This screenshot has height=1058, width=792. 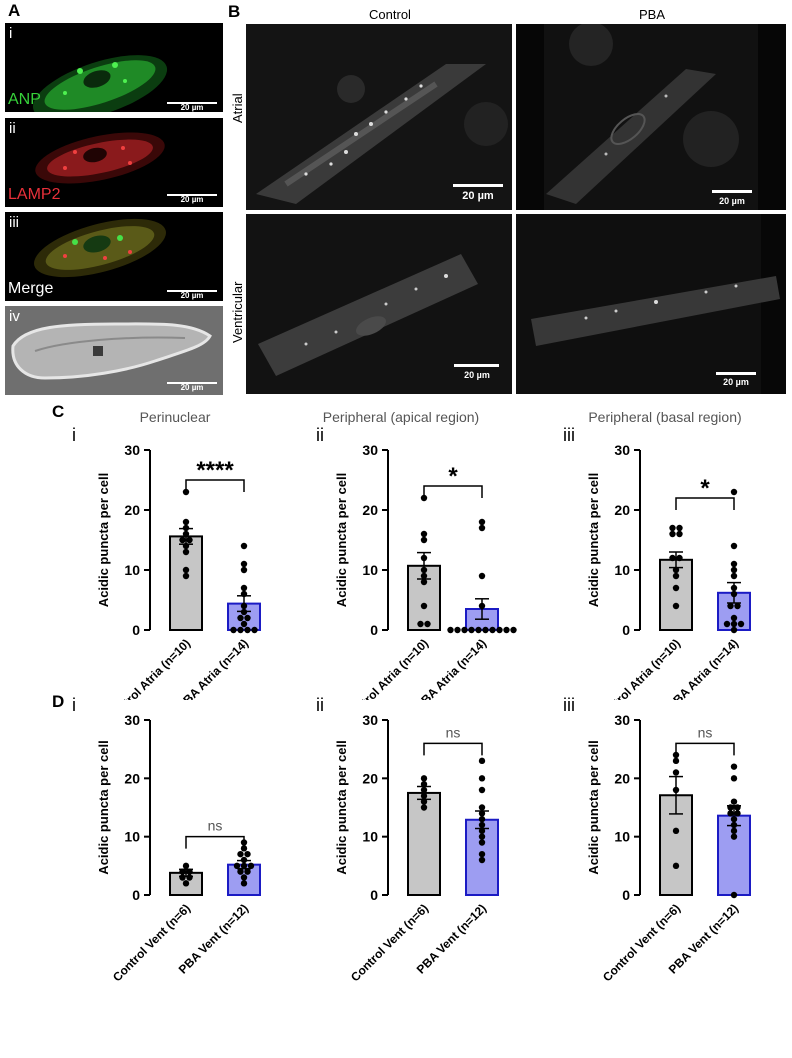 I want to click on bar-pba, so click(x=244, y=880).